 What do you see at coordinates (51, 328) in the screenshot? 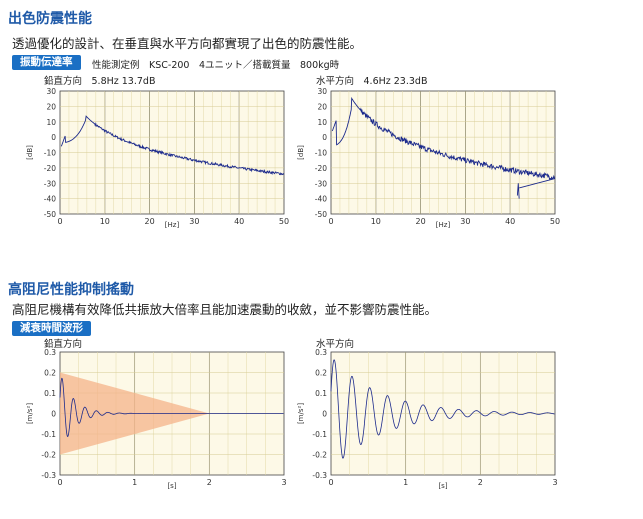
I see `decay-waveform-tag: 減衰時間波形` at bounding box center [51, 328].